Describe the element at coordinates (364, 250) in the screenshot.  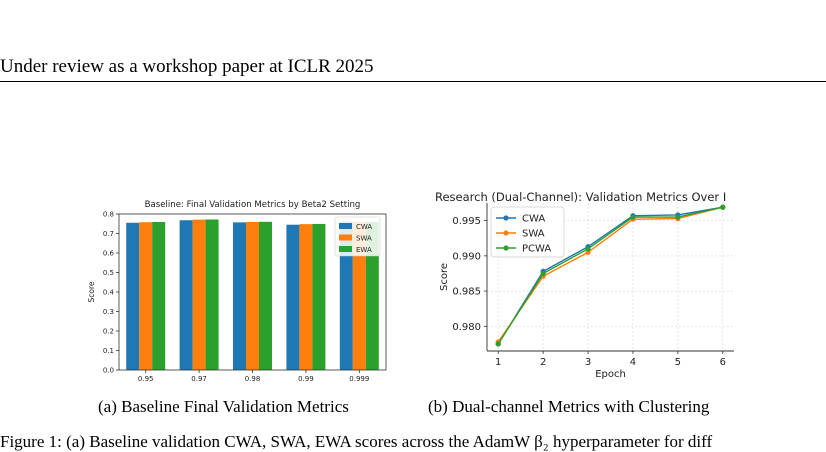
I see `legend-label-ewa: EWA` at that location.